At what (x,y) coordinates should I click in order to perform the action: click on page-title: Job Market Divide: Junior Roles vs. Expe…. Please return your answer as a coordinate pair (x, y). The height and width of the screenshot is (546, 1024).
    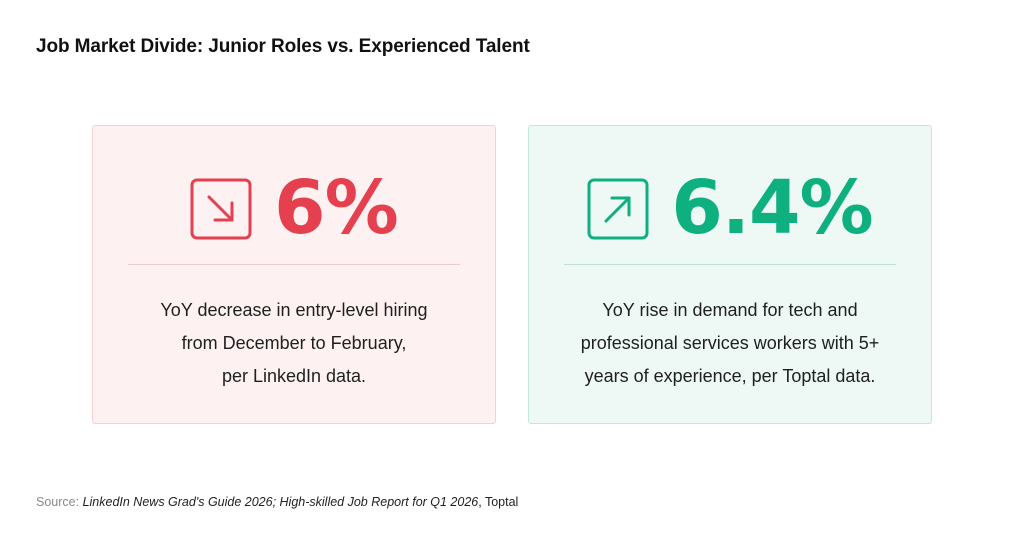
    Looking at the image, I should click on (283, 46).